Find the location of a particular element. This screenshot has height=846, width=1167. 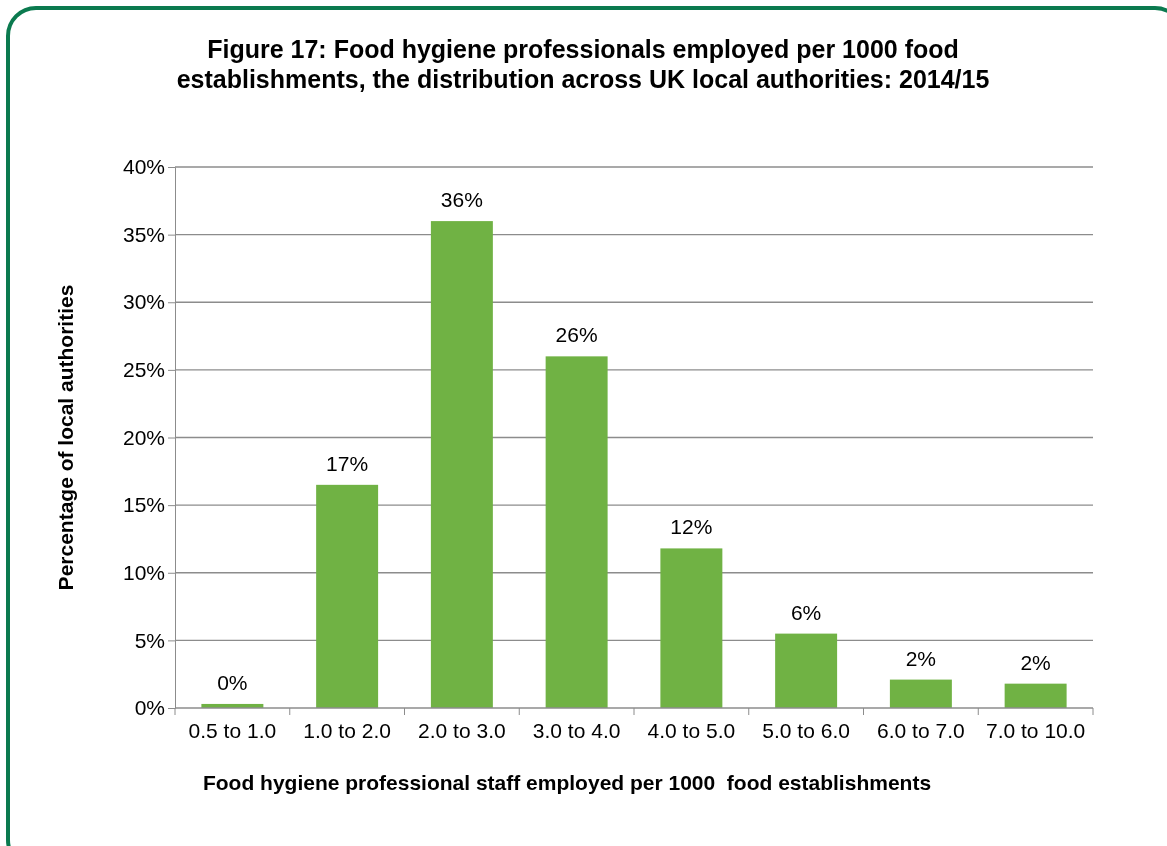

y-tick-label: 40% is located at coordinates (143, 167).